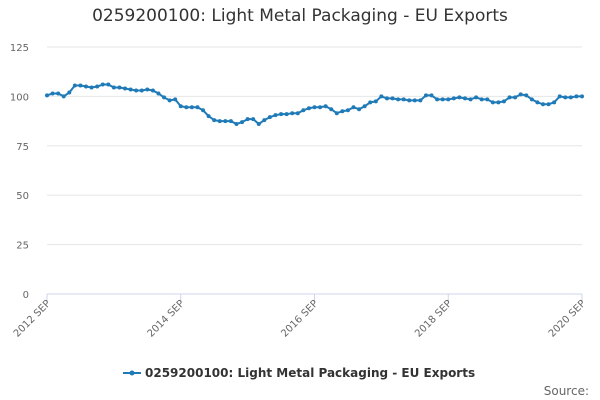  What do you see at coordinates (19, 48) in the screenshot?
I see `y-tick-label: 125` at bounding box center [19, 48].